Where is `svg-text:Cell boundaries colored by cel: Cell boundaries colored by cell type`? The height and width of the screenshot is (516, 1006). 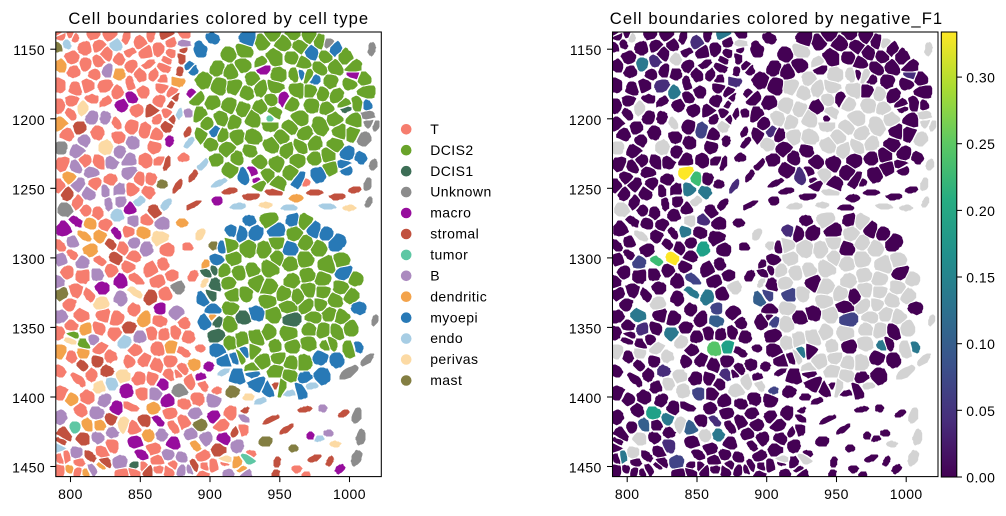
svg-text:Cell boundaries colored by cel: Cell boundaries colored by cell type is located at coordinates (218, 18).